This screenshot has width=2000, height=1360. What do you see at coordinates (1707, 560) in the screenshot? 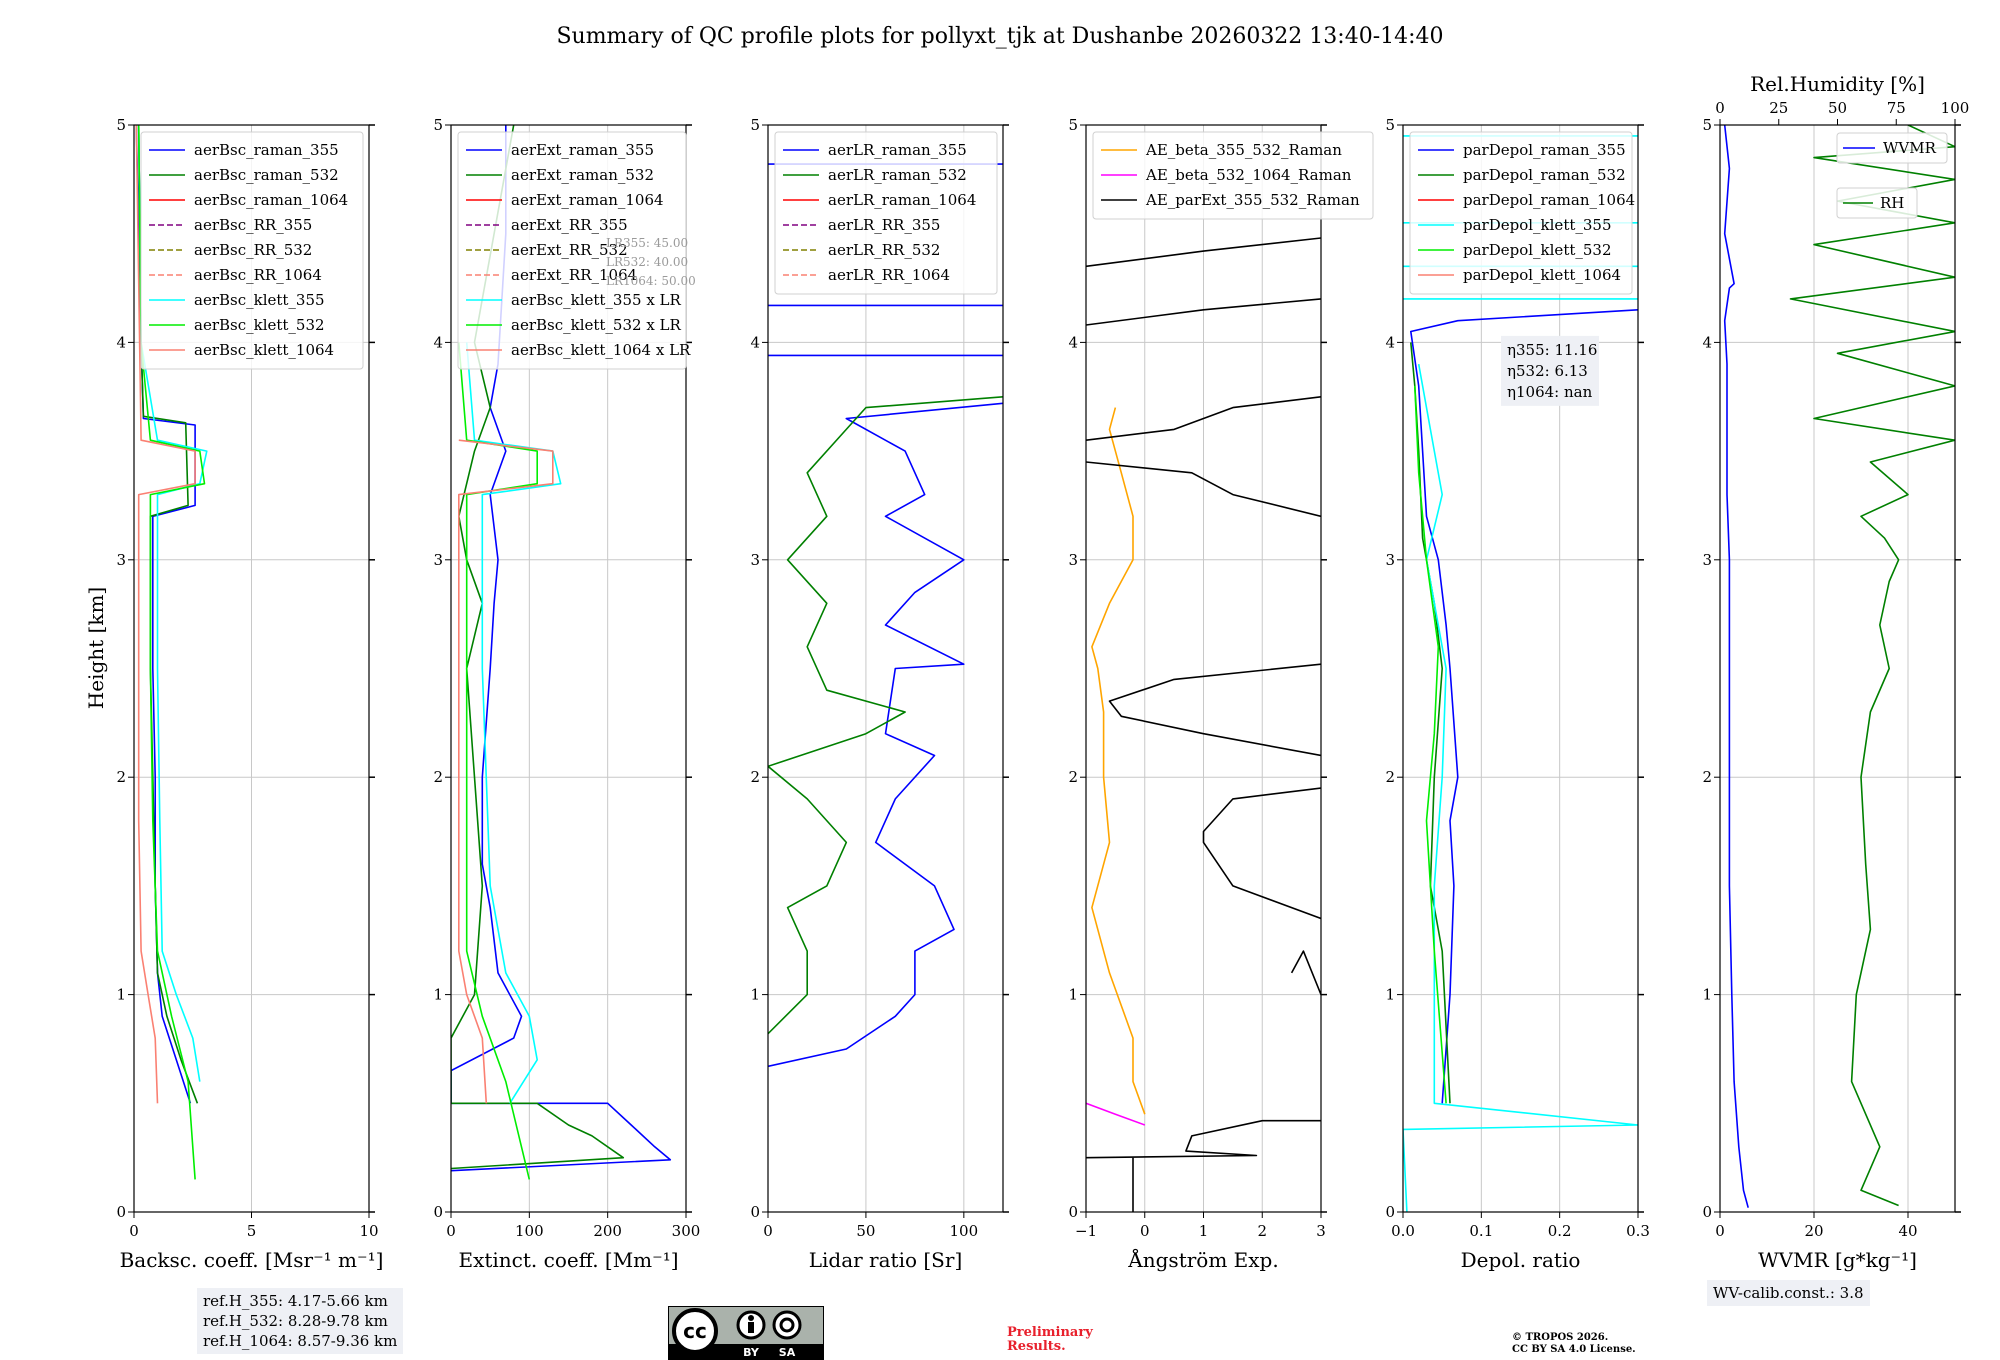
I see `ytick-label-wvmr_rh-3: 3` at bounding box center [1707, 560].